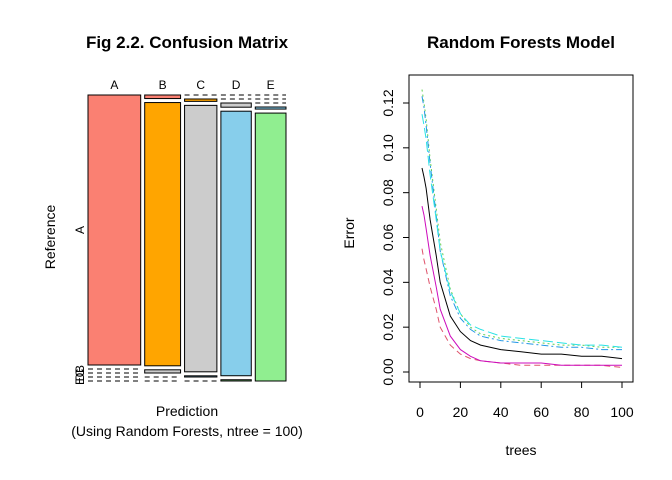  I want to click on rf-x-tick-label: 40, so click(501, 412).